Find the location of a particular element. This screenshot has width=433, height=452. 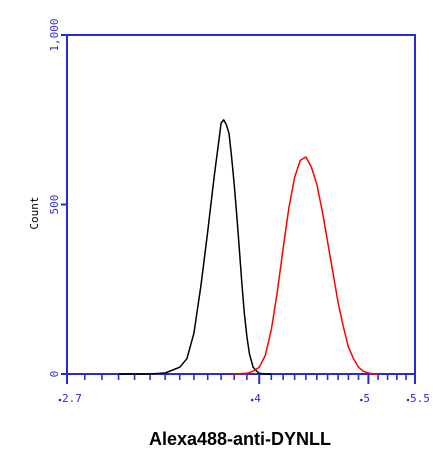

y-tick-label: 0 is located at coordinates (54, 374).